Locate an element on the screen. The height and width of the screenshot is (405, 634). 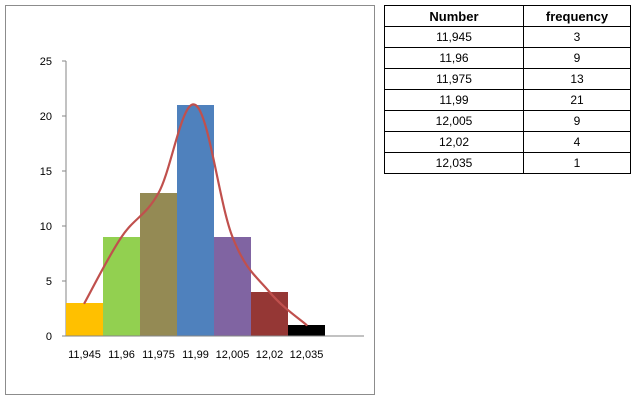
number-cell: 12,035 is located at coordinates (454, 163).